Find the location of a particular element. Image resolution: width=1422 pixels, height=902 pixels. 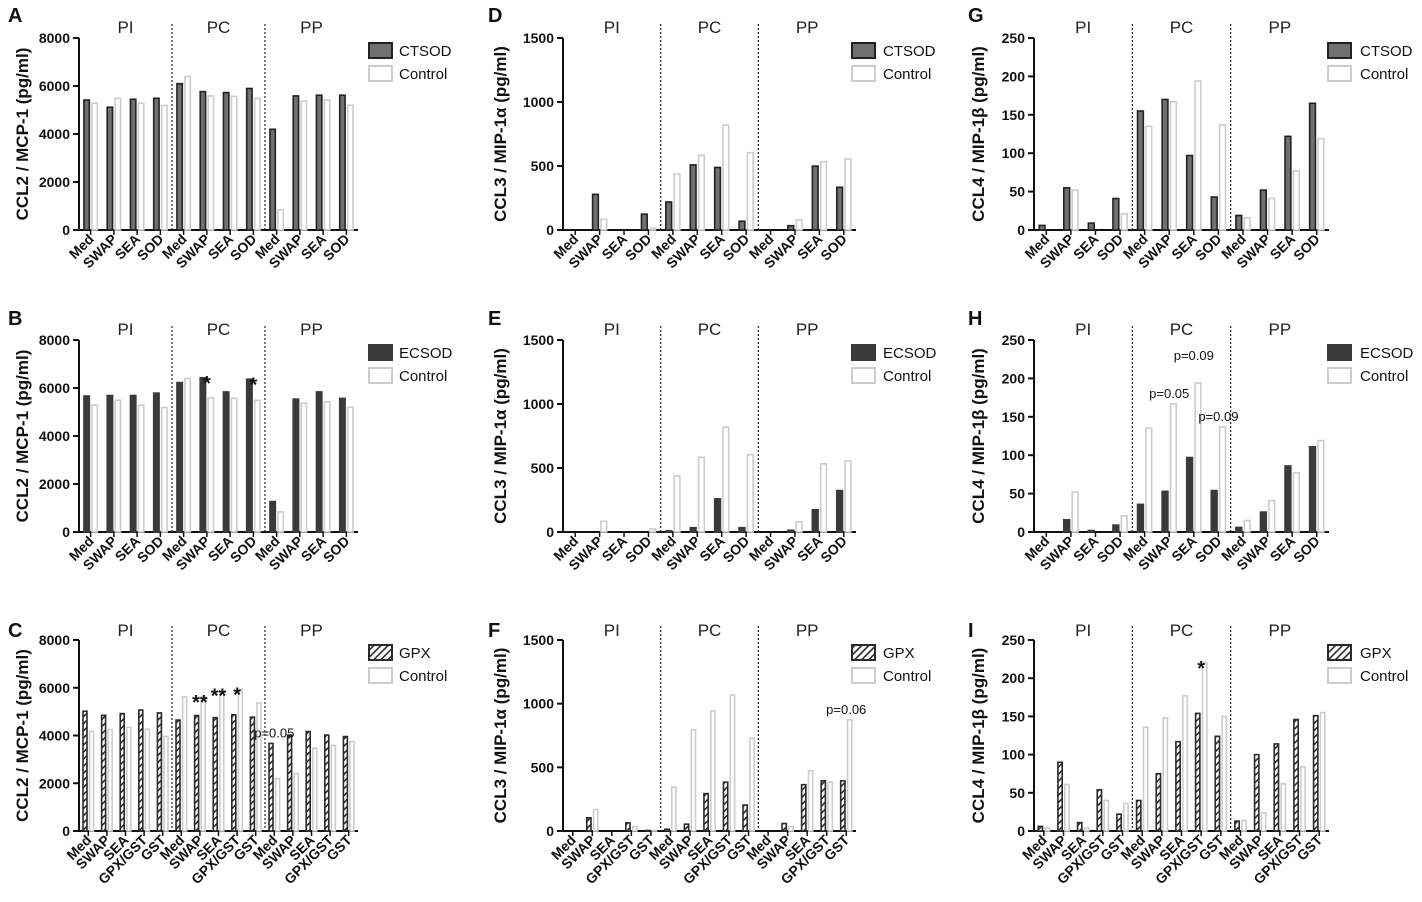

y-tick-label: 1000 is located at coordinates (538, 102).